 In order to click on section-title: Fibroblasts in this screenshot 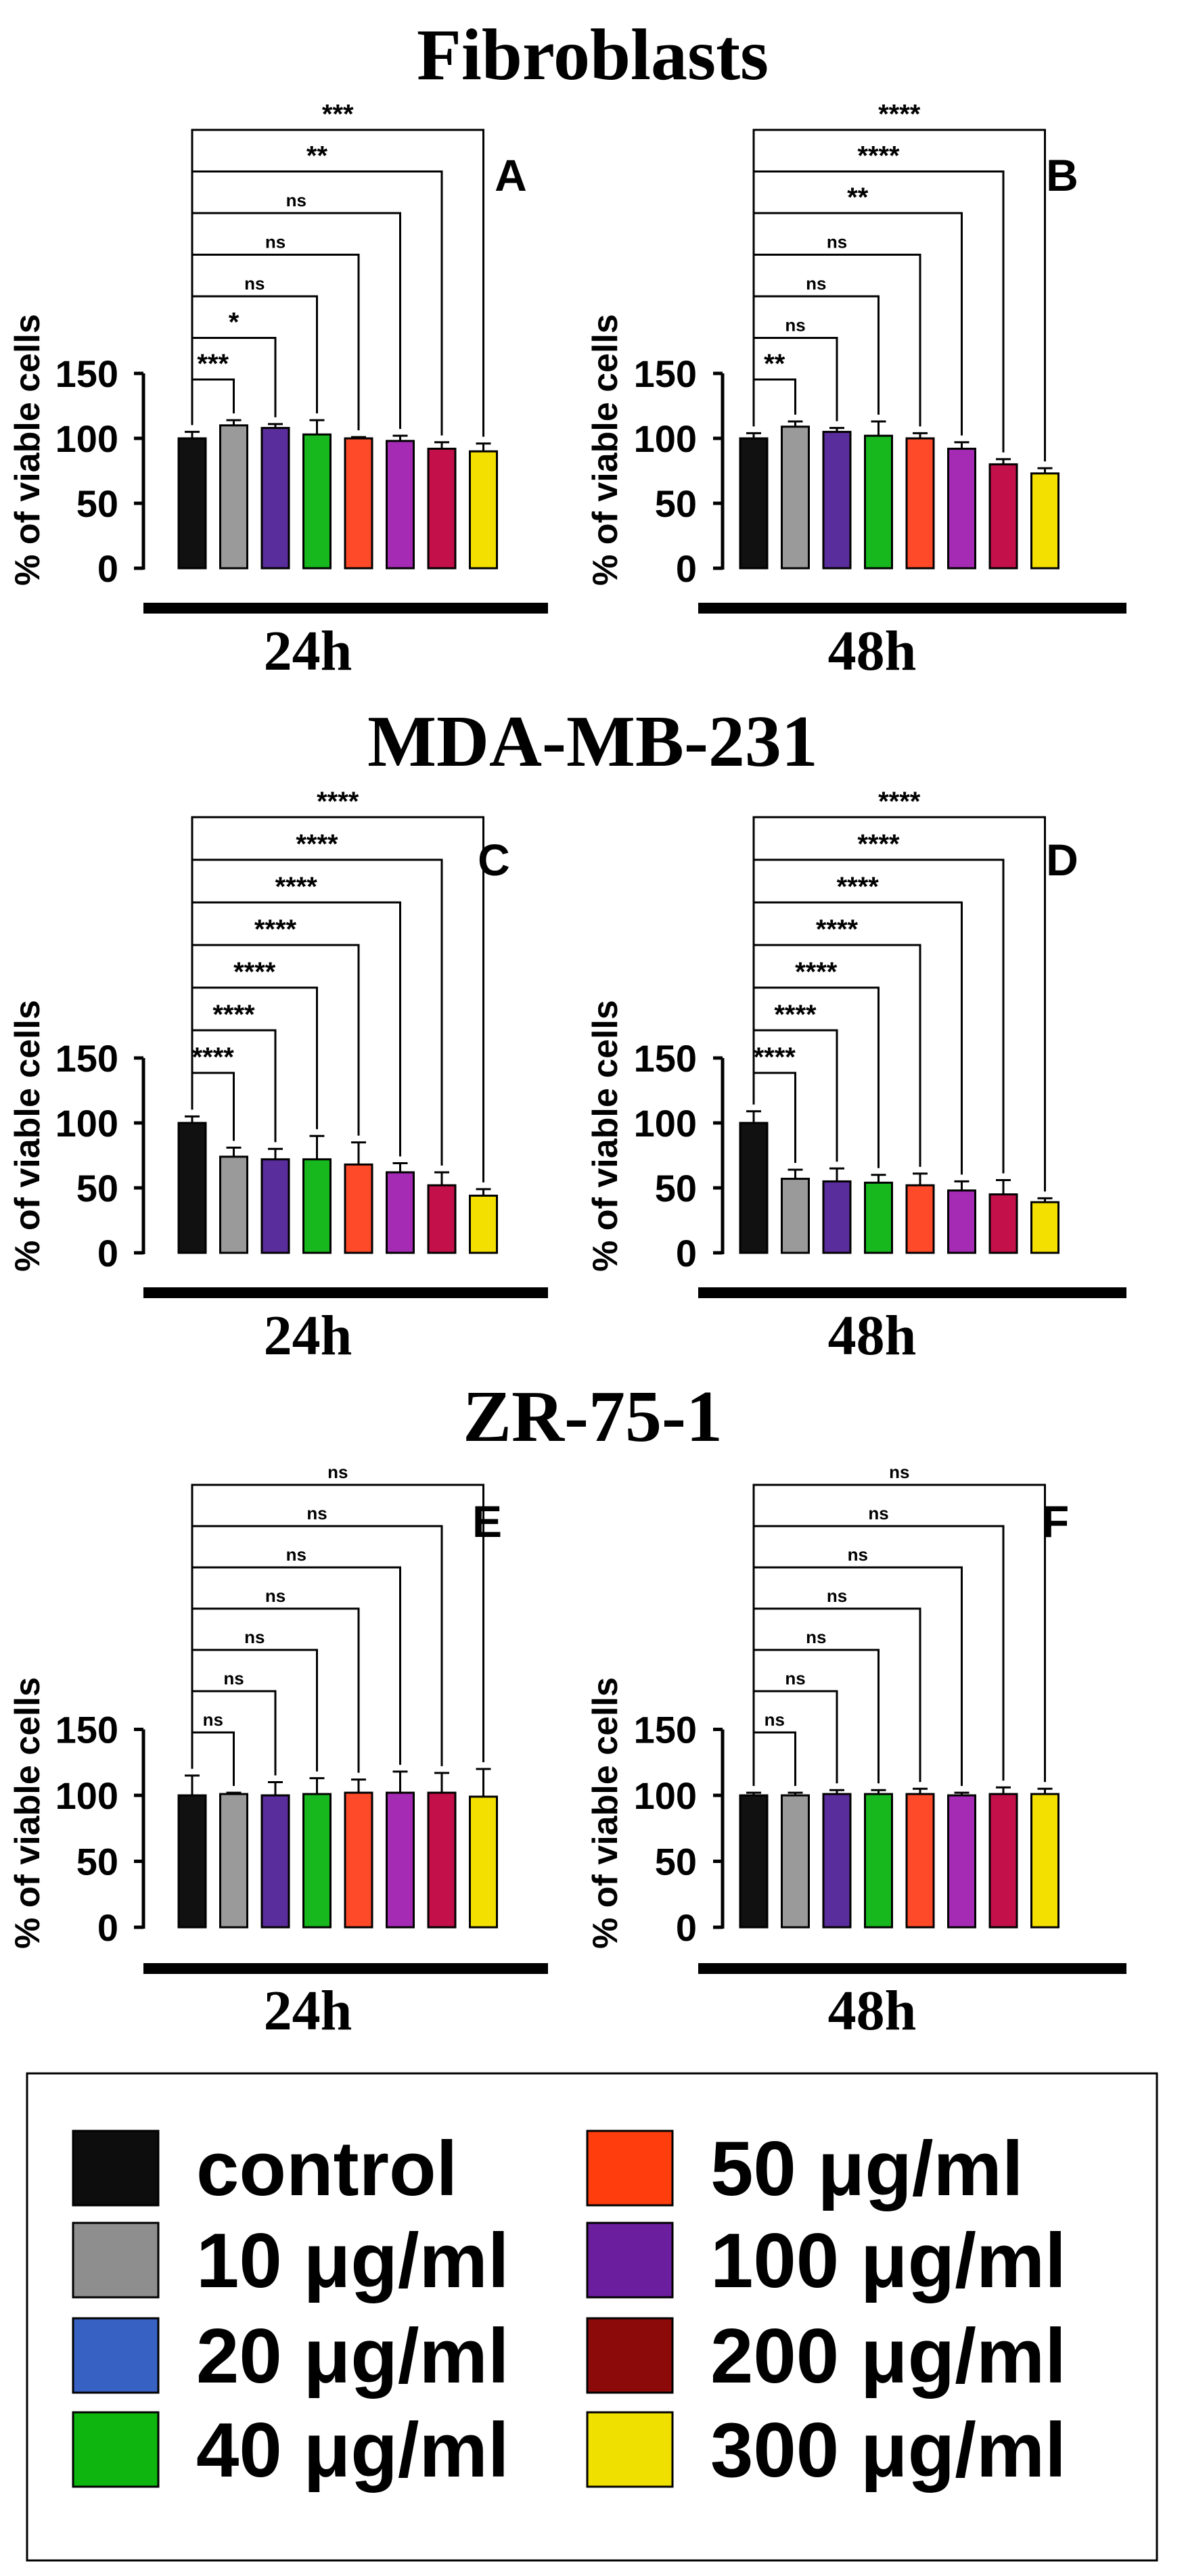, I will do `click(593, 55)`.